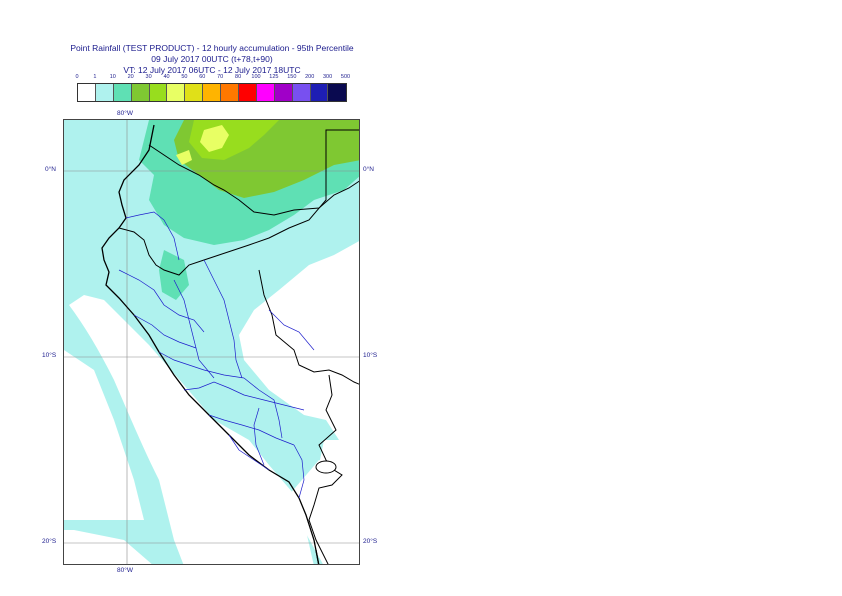  What do you see at coordinates (214, 138) in the screenshot?
I see `rain-40-50-north` at bounding box center [214, 138].